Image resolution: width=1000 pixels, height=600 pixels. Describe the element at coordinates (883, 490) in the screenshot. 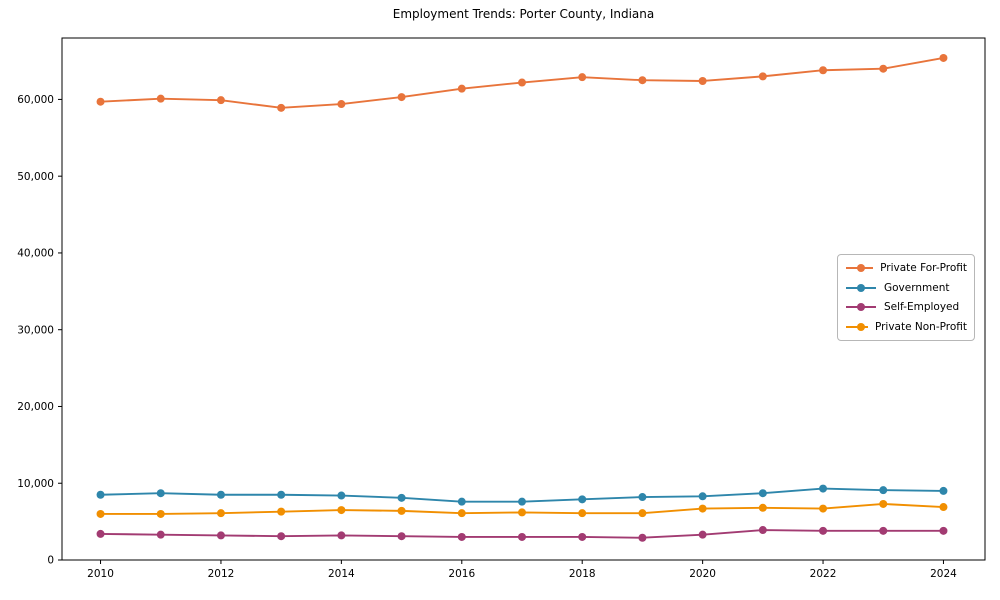

I see `data-point-government-2023` at that location.